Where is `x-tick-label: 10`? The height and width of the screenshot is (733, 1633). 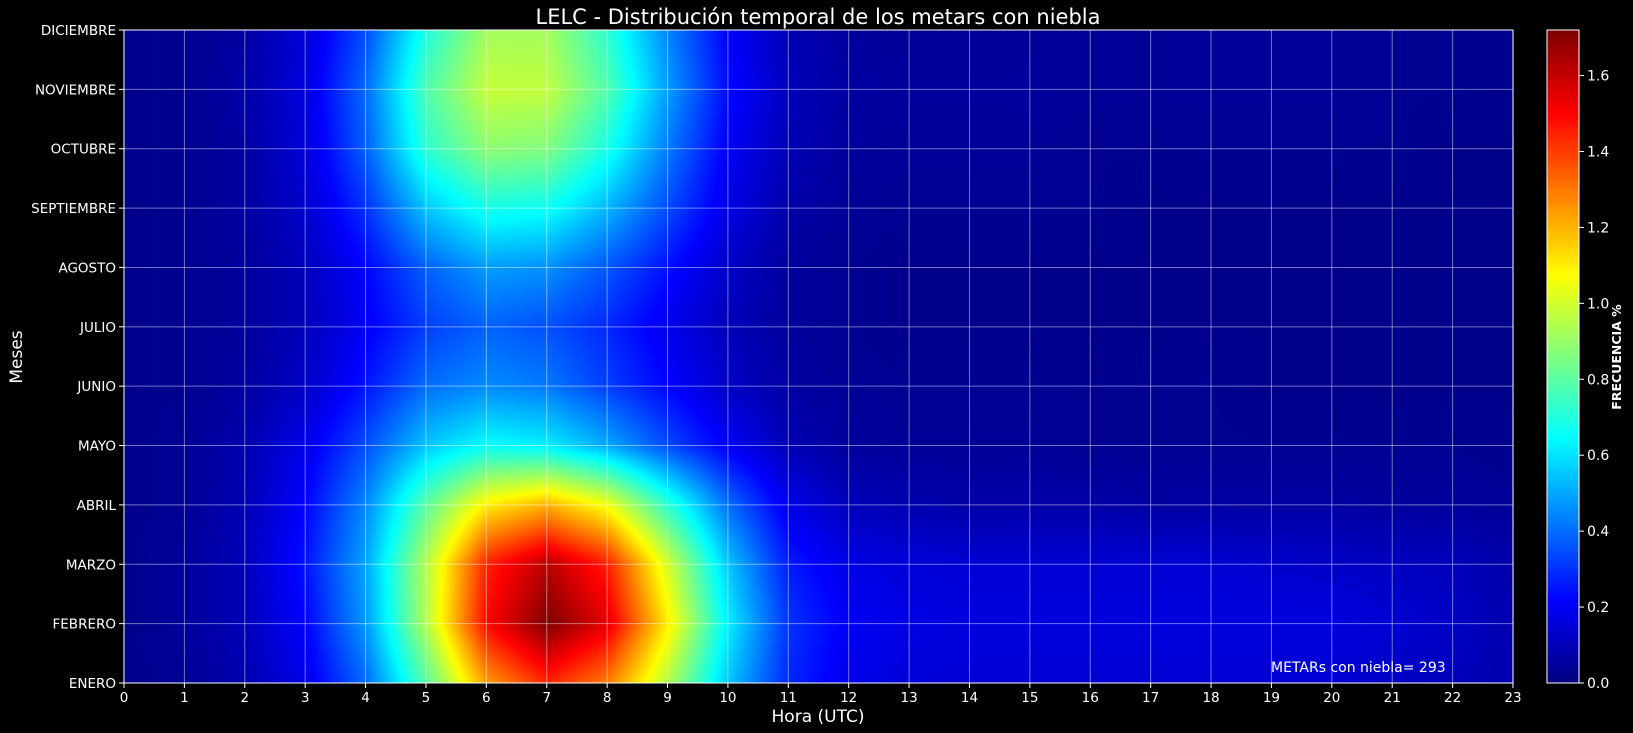 x-tick-label: 10 is located at coordinates (727, 698).